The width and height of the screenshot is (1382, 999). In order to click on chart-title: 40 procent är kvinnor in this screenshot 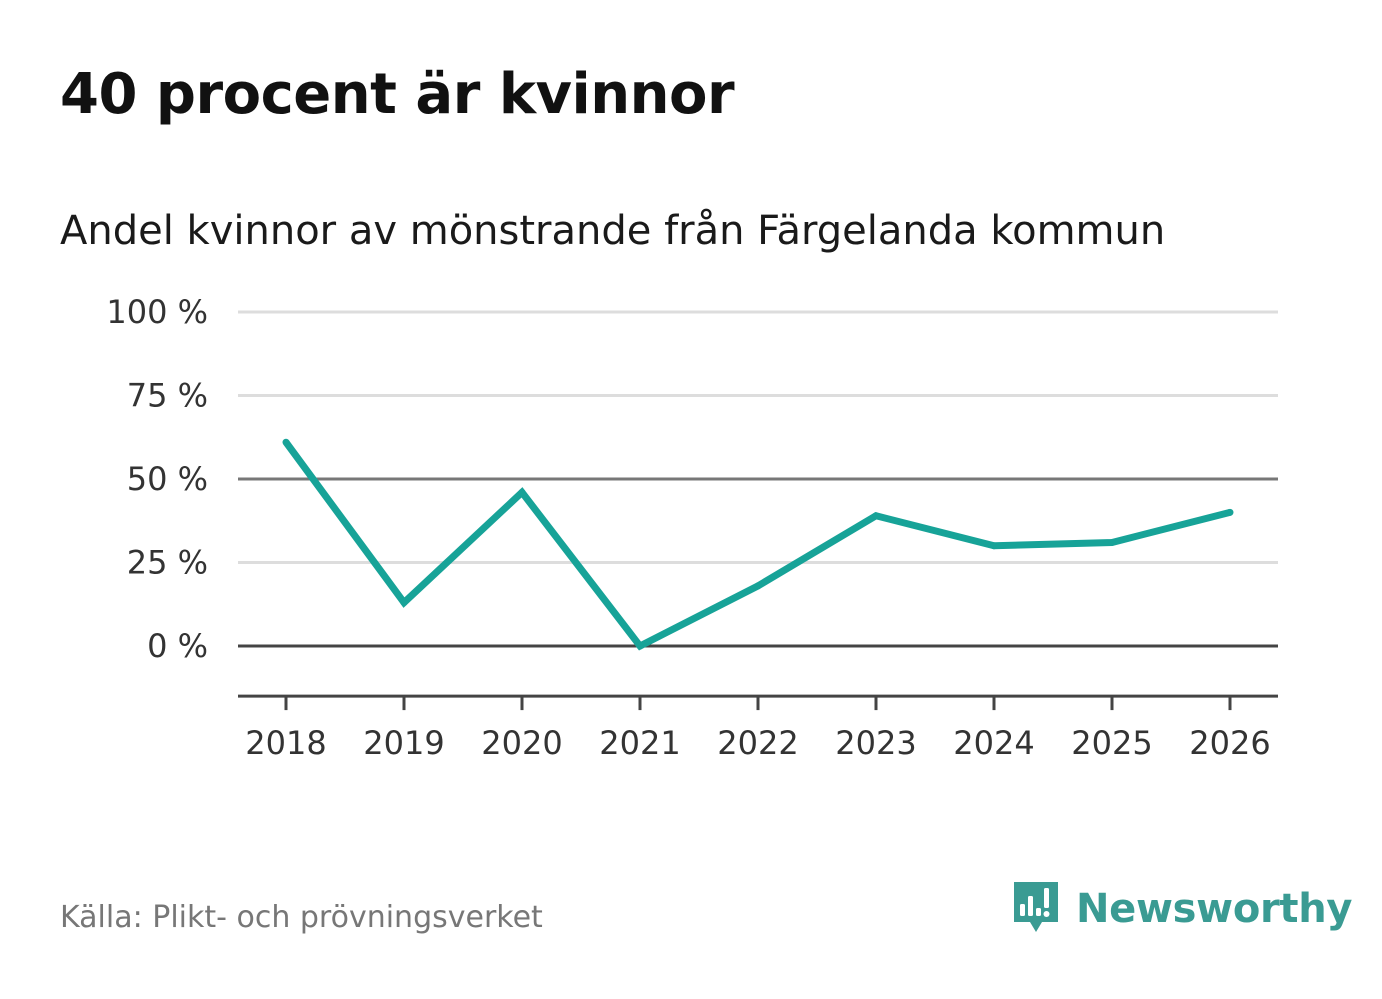, I will do `click(397, 94)`.